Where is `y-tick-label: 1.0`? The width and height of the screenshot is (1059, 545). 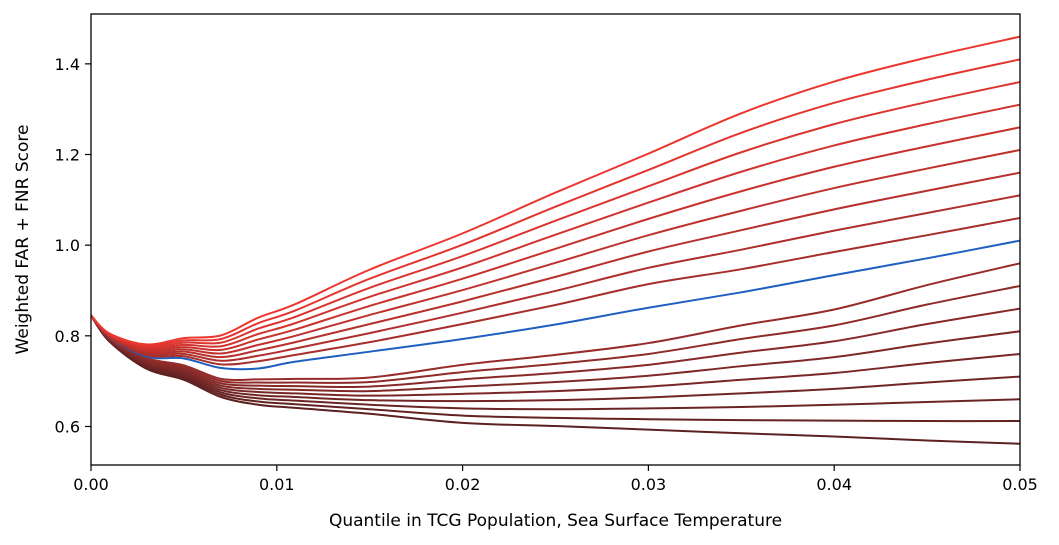 y-tick-label: 1.0 is located at coordinates (67, 245).